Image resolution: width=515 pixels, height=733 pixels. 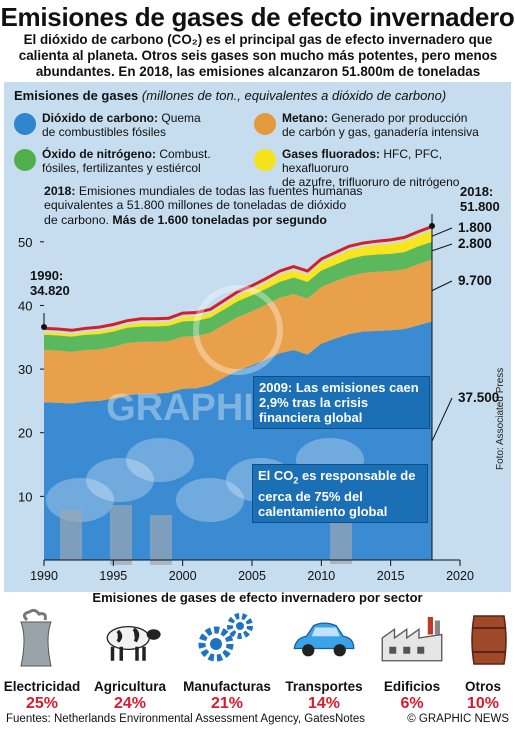 I want to click on sector-agriculture: Agricultura 24%, so click(x=130, y=660).